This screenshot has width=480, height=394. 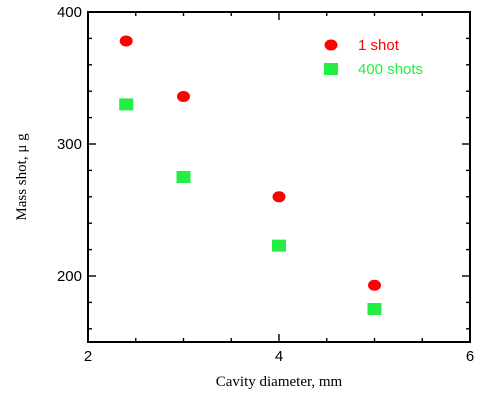 I want to click on x-tick-label: 2, so click(x=88, y=356).